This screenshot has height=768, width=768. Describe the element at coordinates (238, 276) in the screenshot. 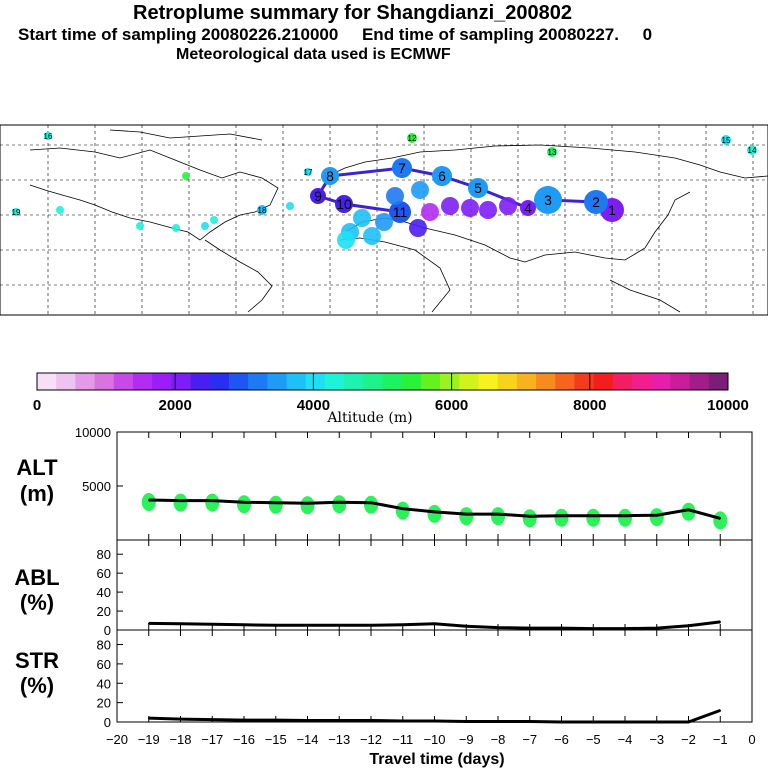

I see `south-america-coast` at that location.